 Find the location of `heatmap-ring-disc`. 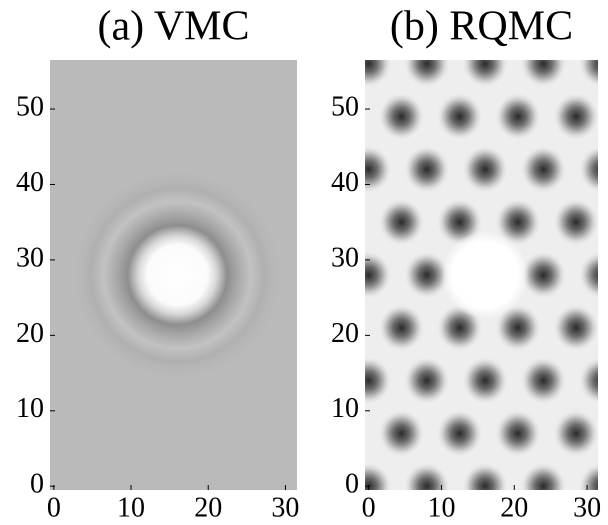

heatmap-ring-disc is located at coordinates (177, 275).